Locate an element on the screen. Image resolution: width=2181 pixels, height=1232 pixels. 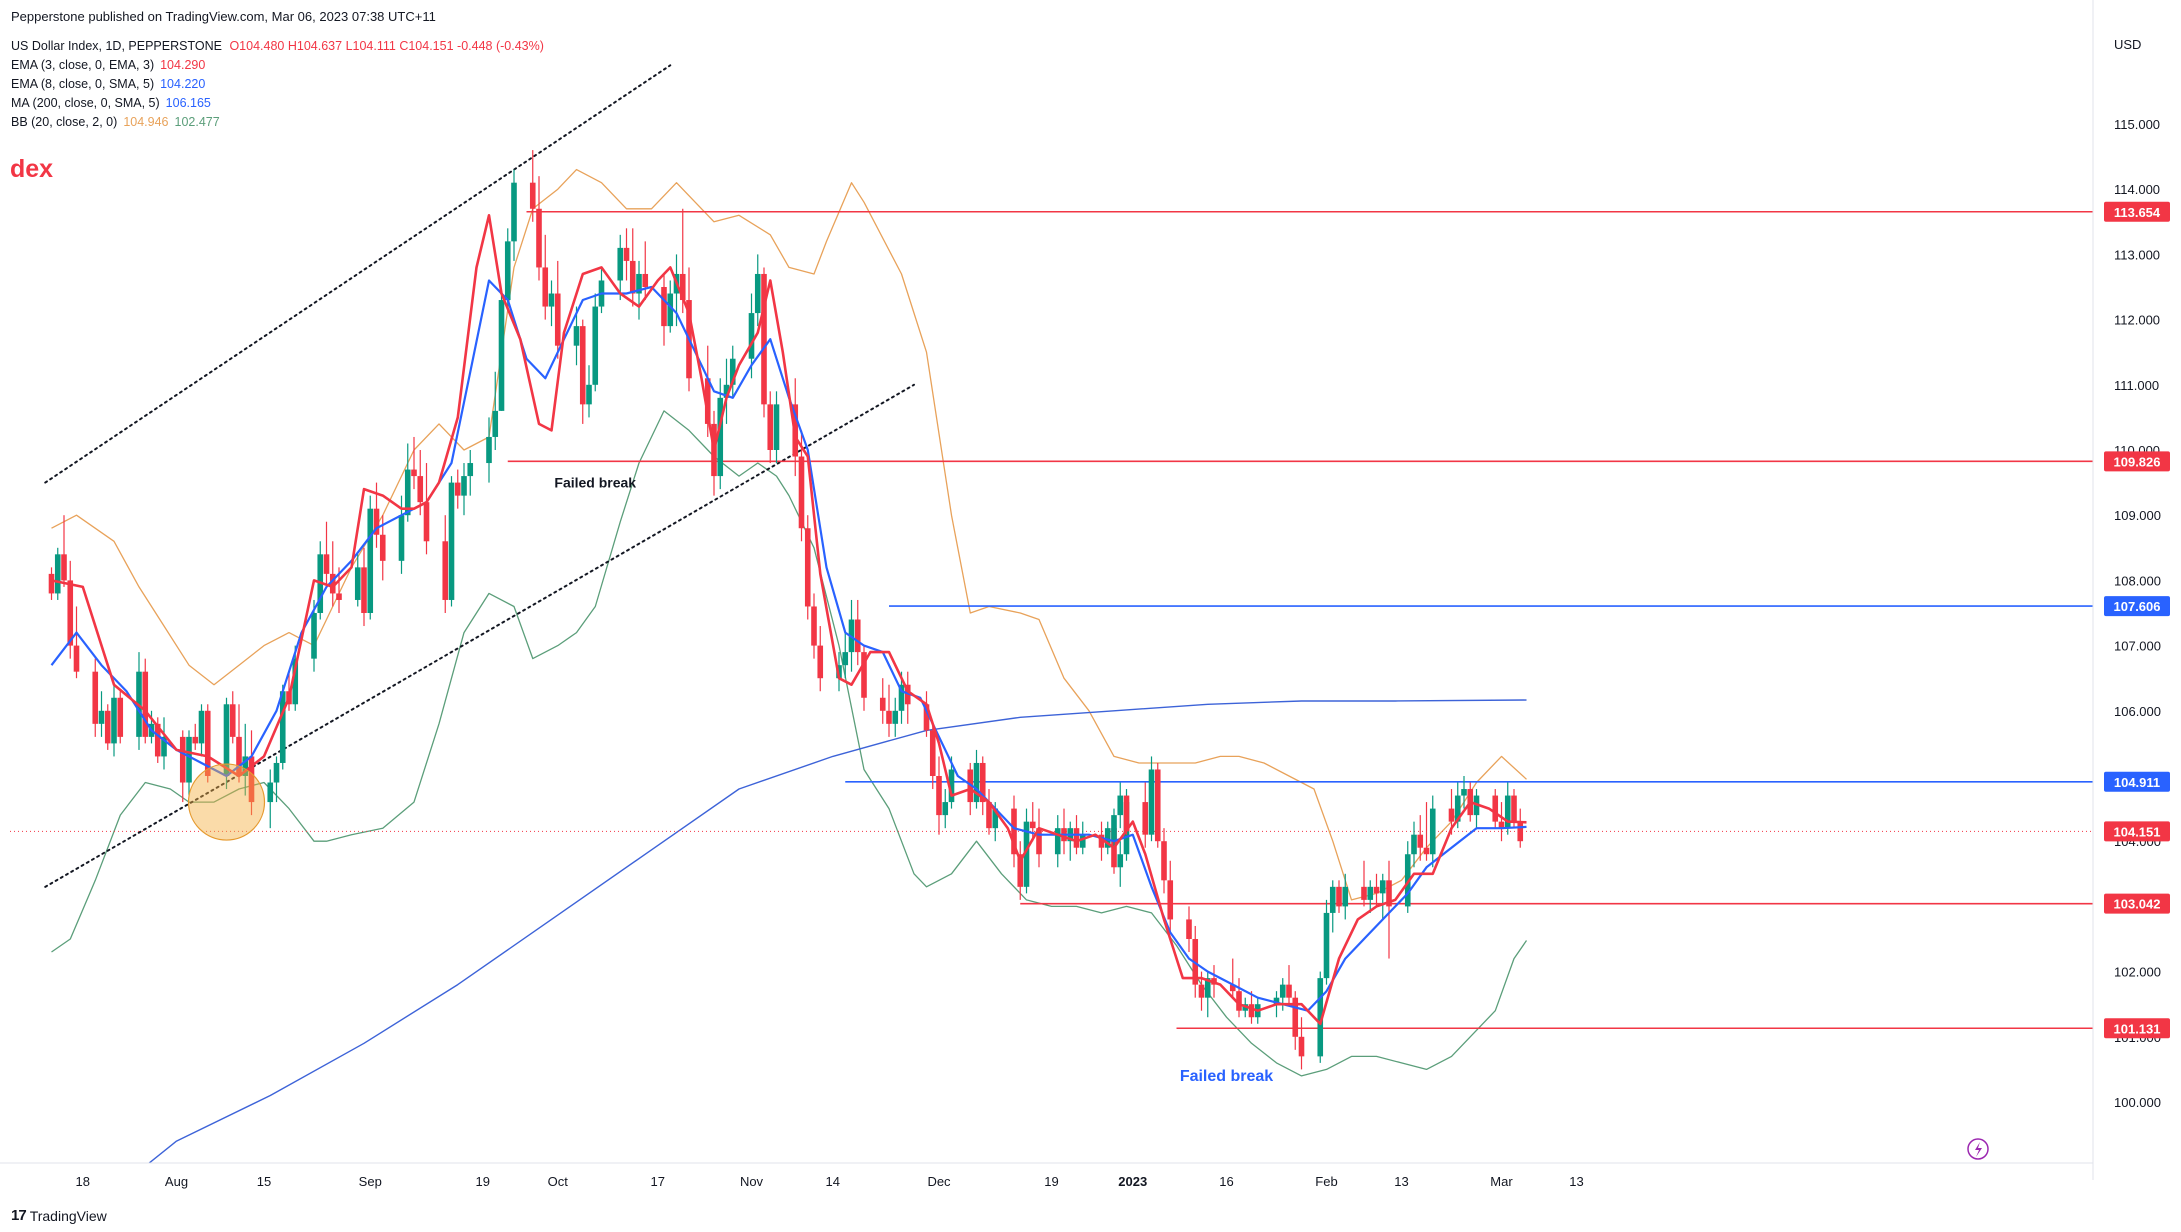
indicator-value-lower: 102.477 is located at coordinates (197, 122).